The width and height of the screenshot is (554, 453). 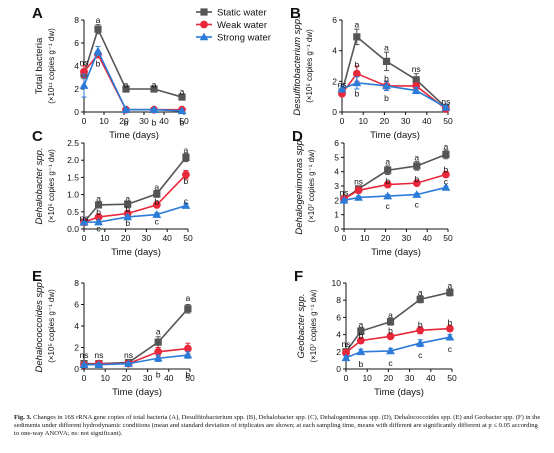 I want to click on y-tick-label: 1.0, so click(x=73, y=195).